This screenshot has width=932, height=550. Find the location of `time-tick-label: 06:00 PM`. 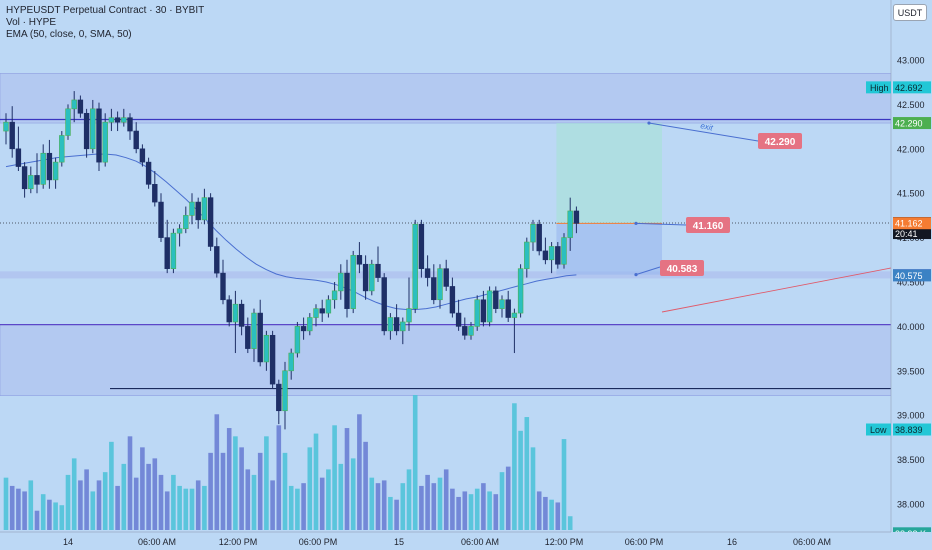

time-tick-label: 06:00 PM is located at coordinates (644, 542).